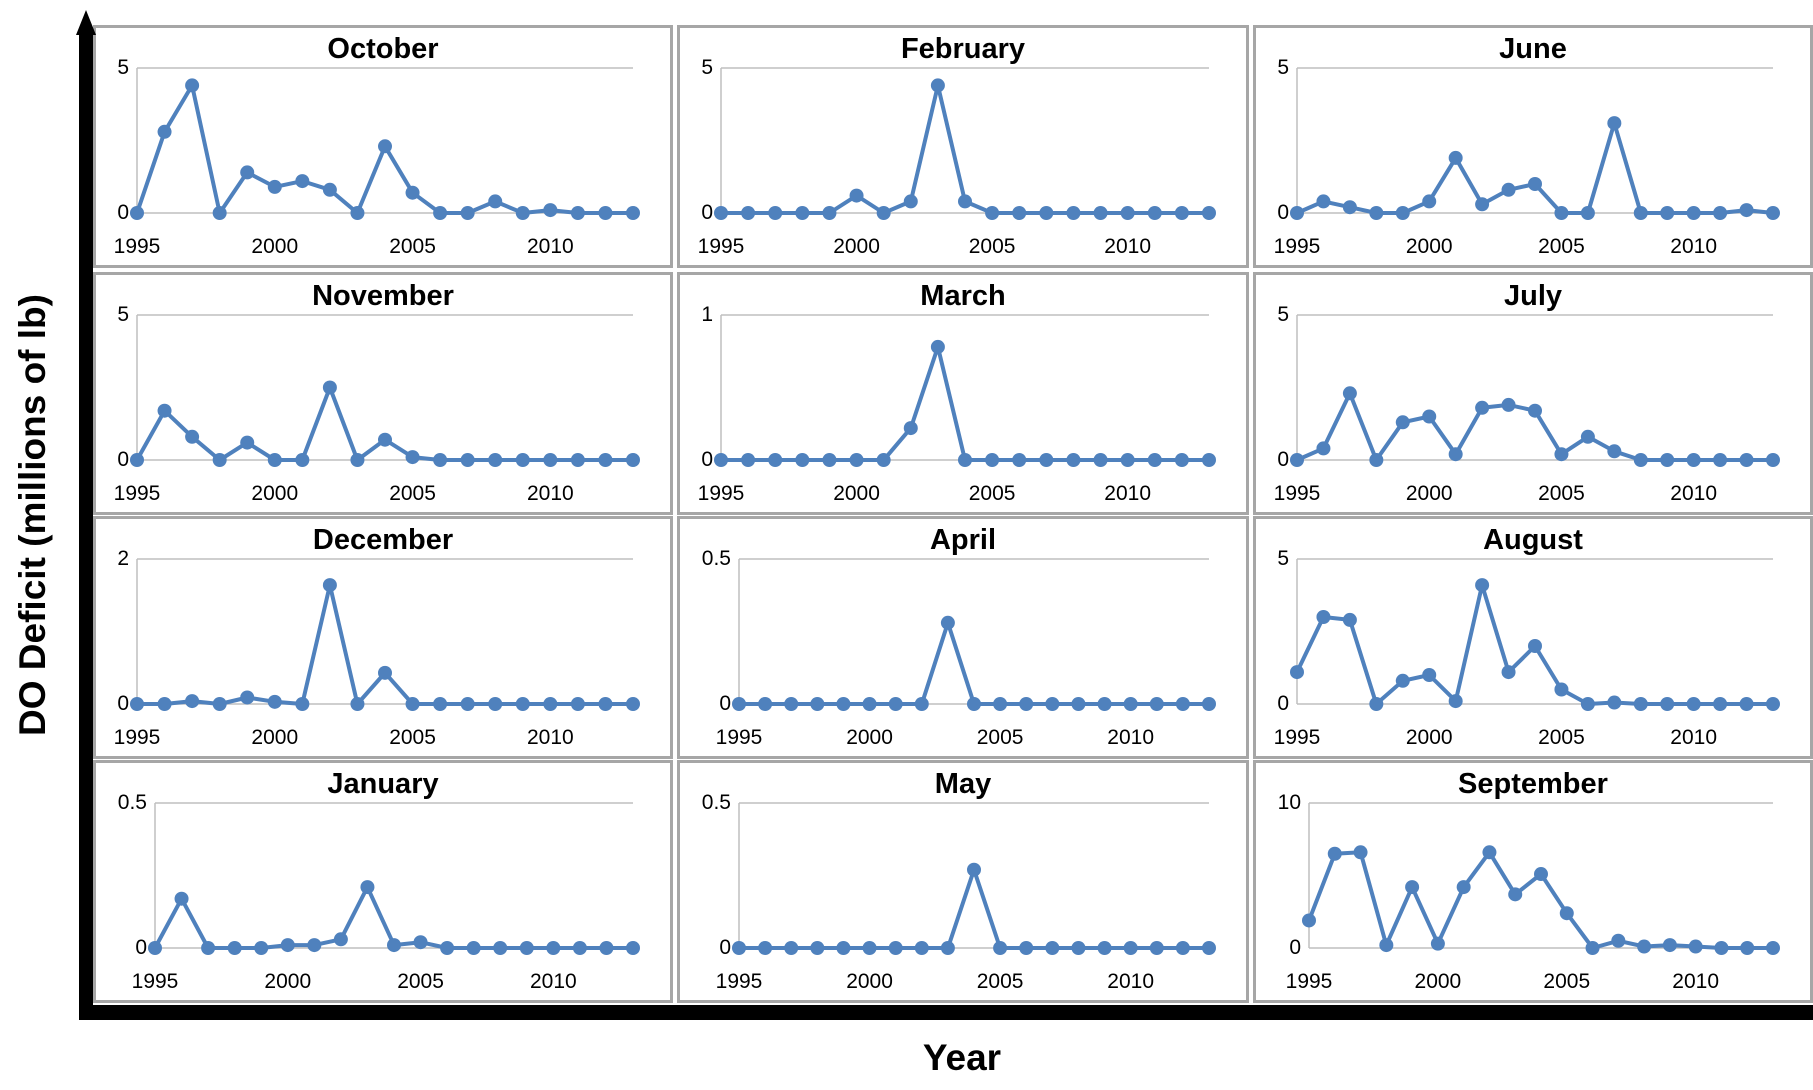 This screenshot has width=1813, height=1090. I want to click on panel-title: September, so click(1533, 784).